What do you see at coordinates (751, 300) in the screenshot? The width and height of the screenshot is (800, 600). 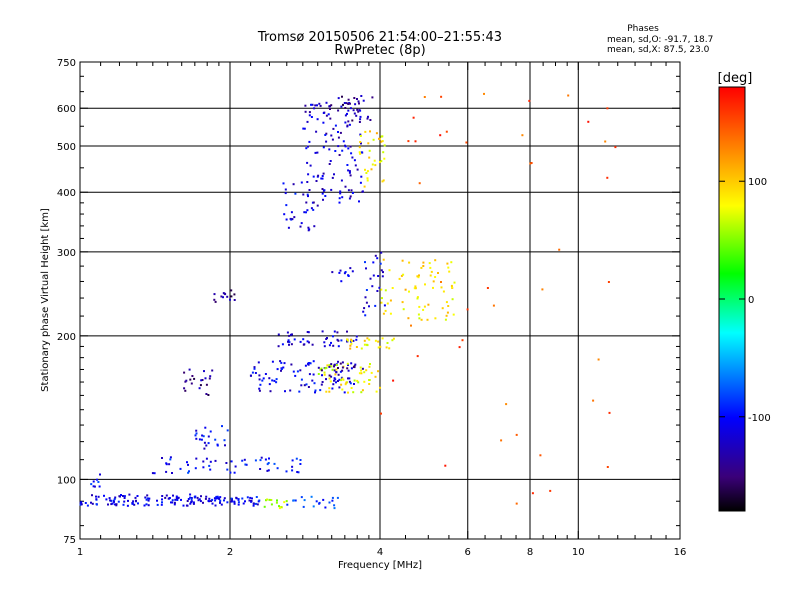 I see `colorbar-tick-label: 0` at bounding box center [751, 300].